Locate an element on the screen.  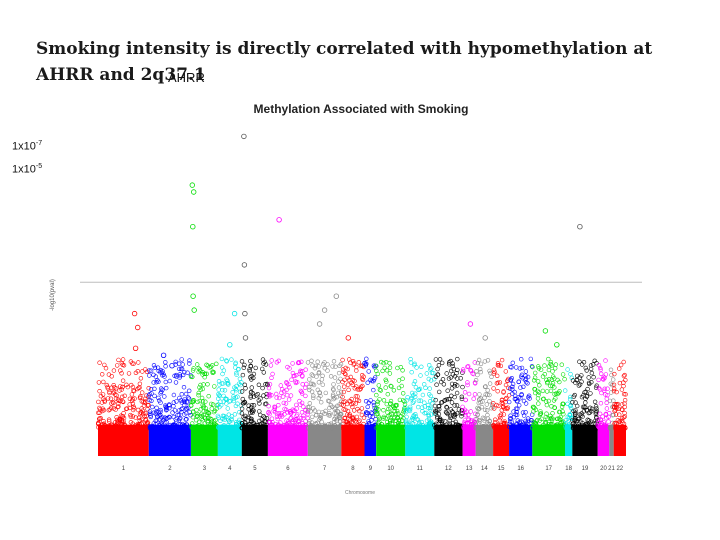
significant-point-chr2 is located at coordinates (172, 366).